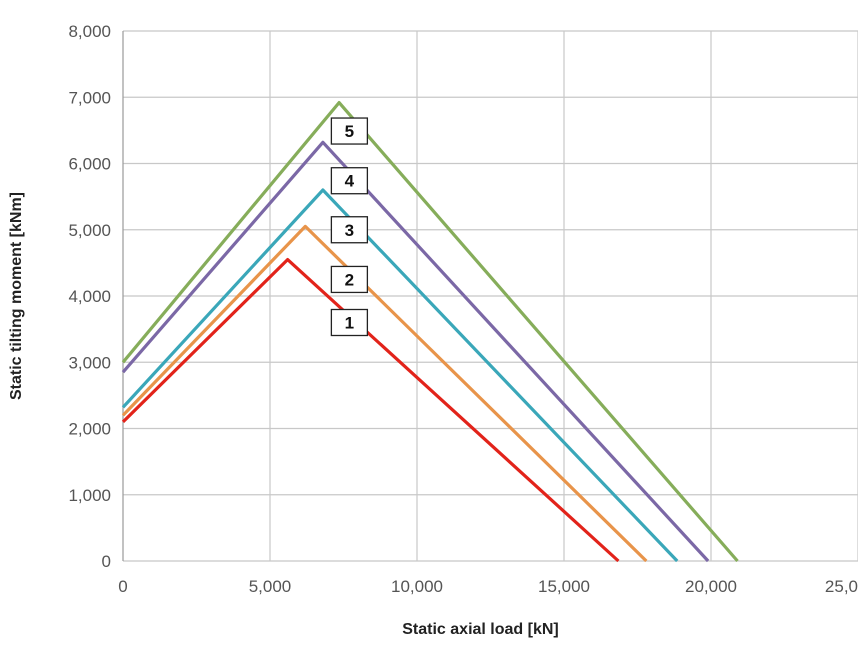  What do you see at coordinates (89, 97) in the screenshot?
I see `y-tick-label: 7,000` at bounding box center [89, 97].